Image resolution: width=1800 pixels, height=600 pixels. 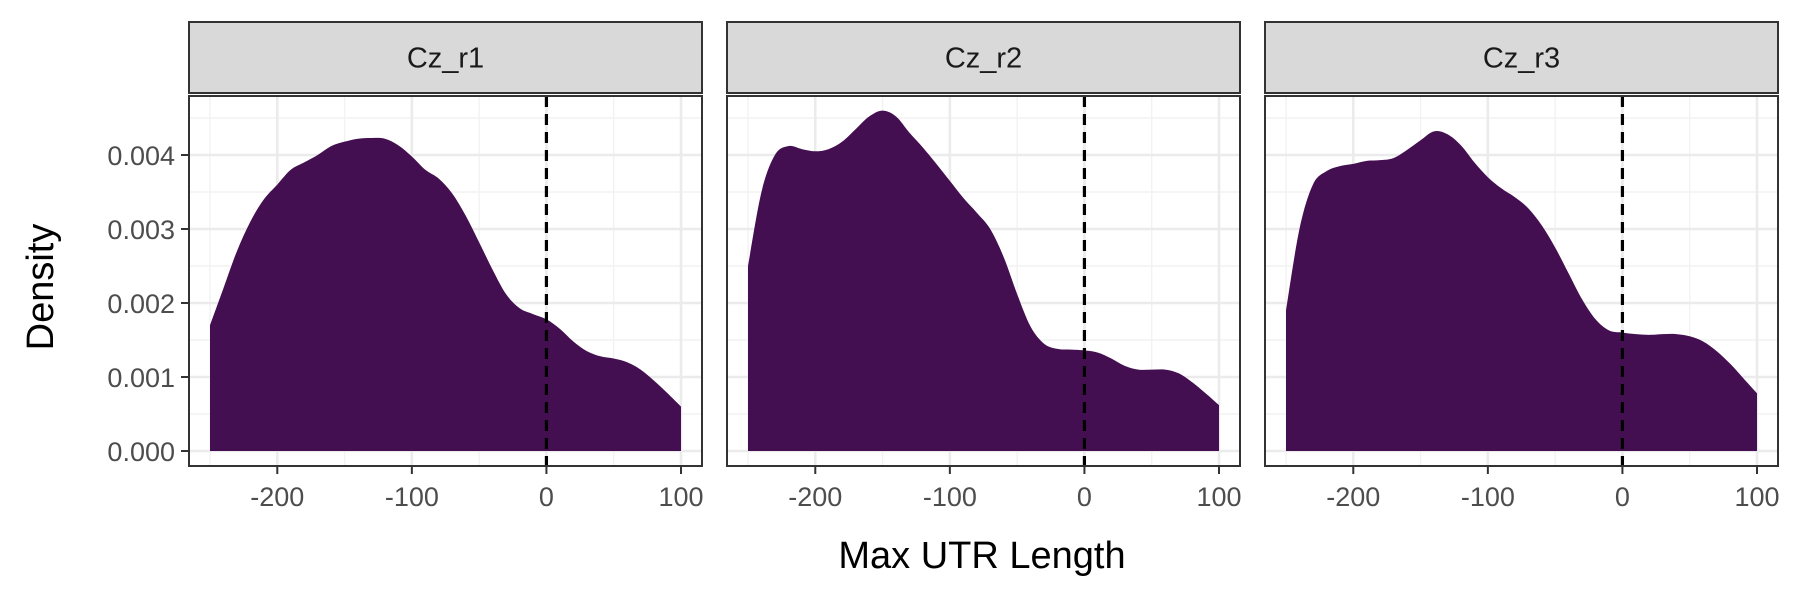 What do you see at coordinates (1015, 489) in the screenshot?
I see `x-axes: -200 -100 0 100 -200 -100 0 100 -200 -100 0 100` at bounding box center [1015, 489].